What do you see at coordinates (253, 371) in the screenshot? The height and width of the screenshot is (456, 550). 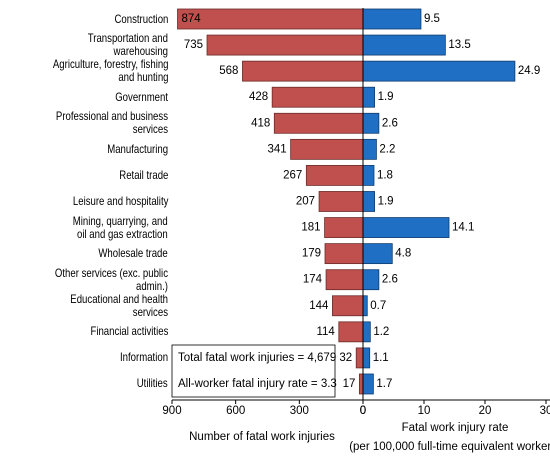 I see `annotation-box` at bounding box center [253, 371].